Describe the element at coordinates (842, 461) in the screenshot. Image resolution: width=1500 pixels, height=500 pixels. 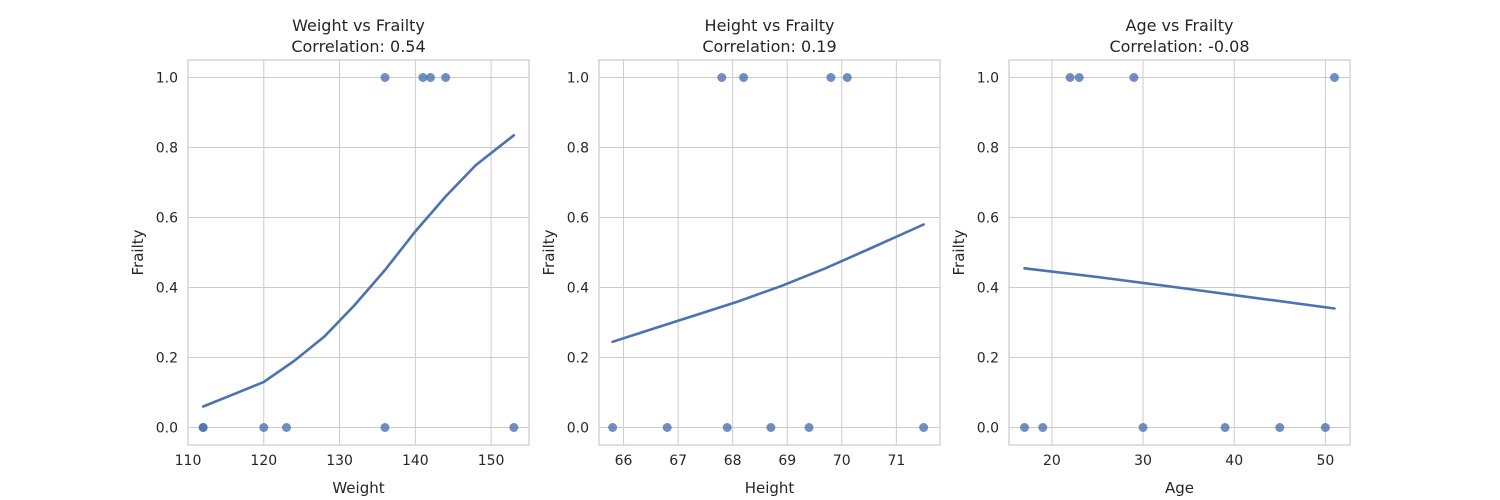
I see `x-tick-label: 70` at that location.